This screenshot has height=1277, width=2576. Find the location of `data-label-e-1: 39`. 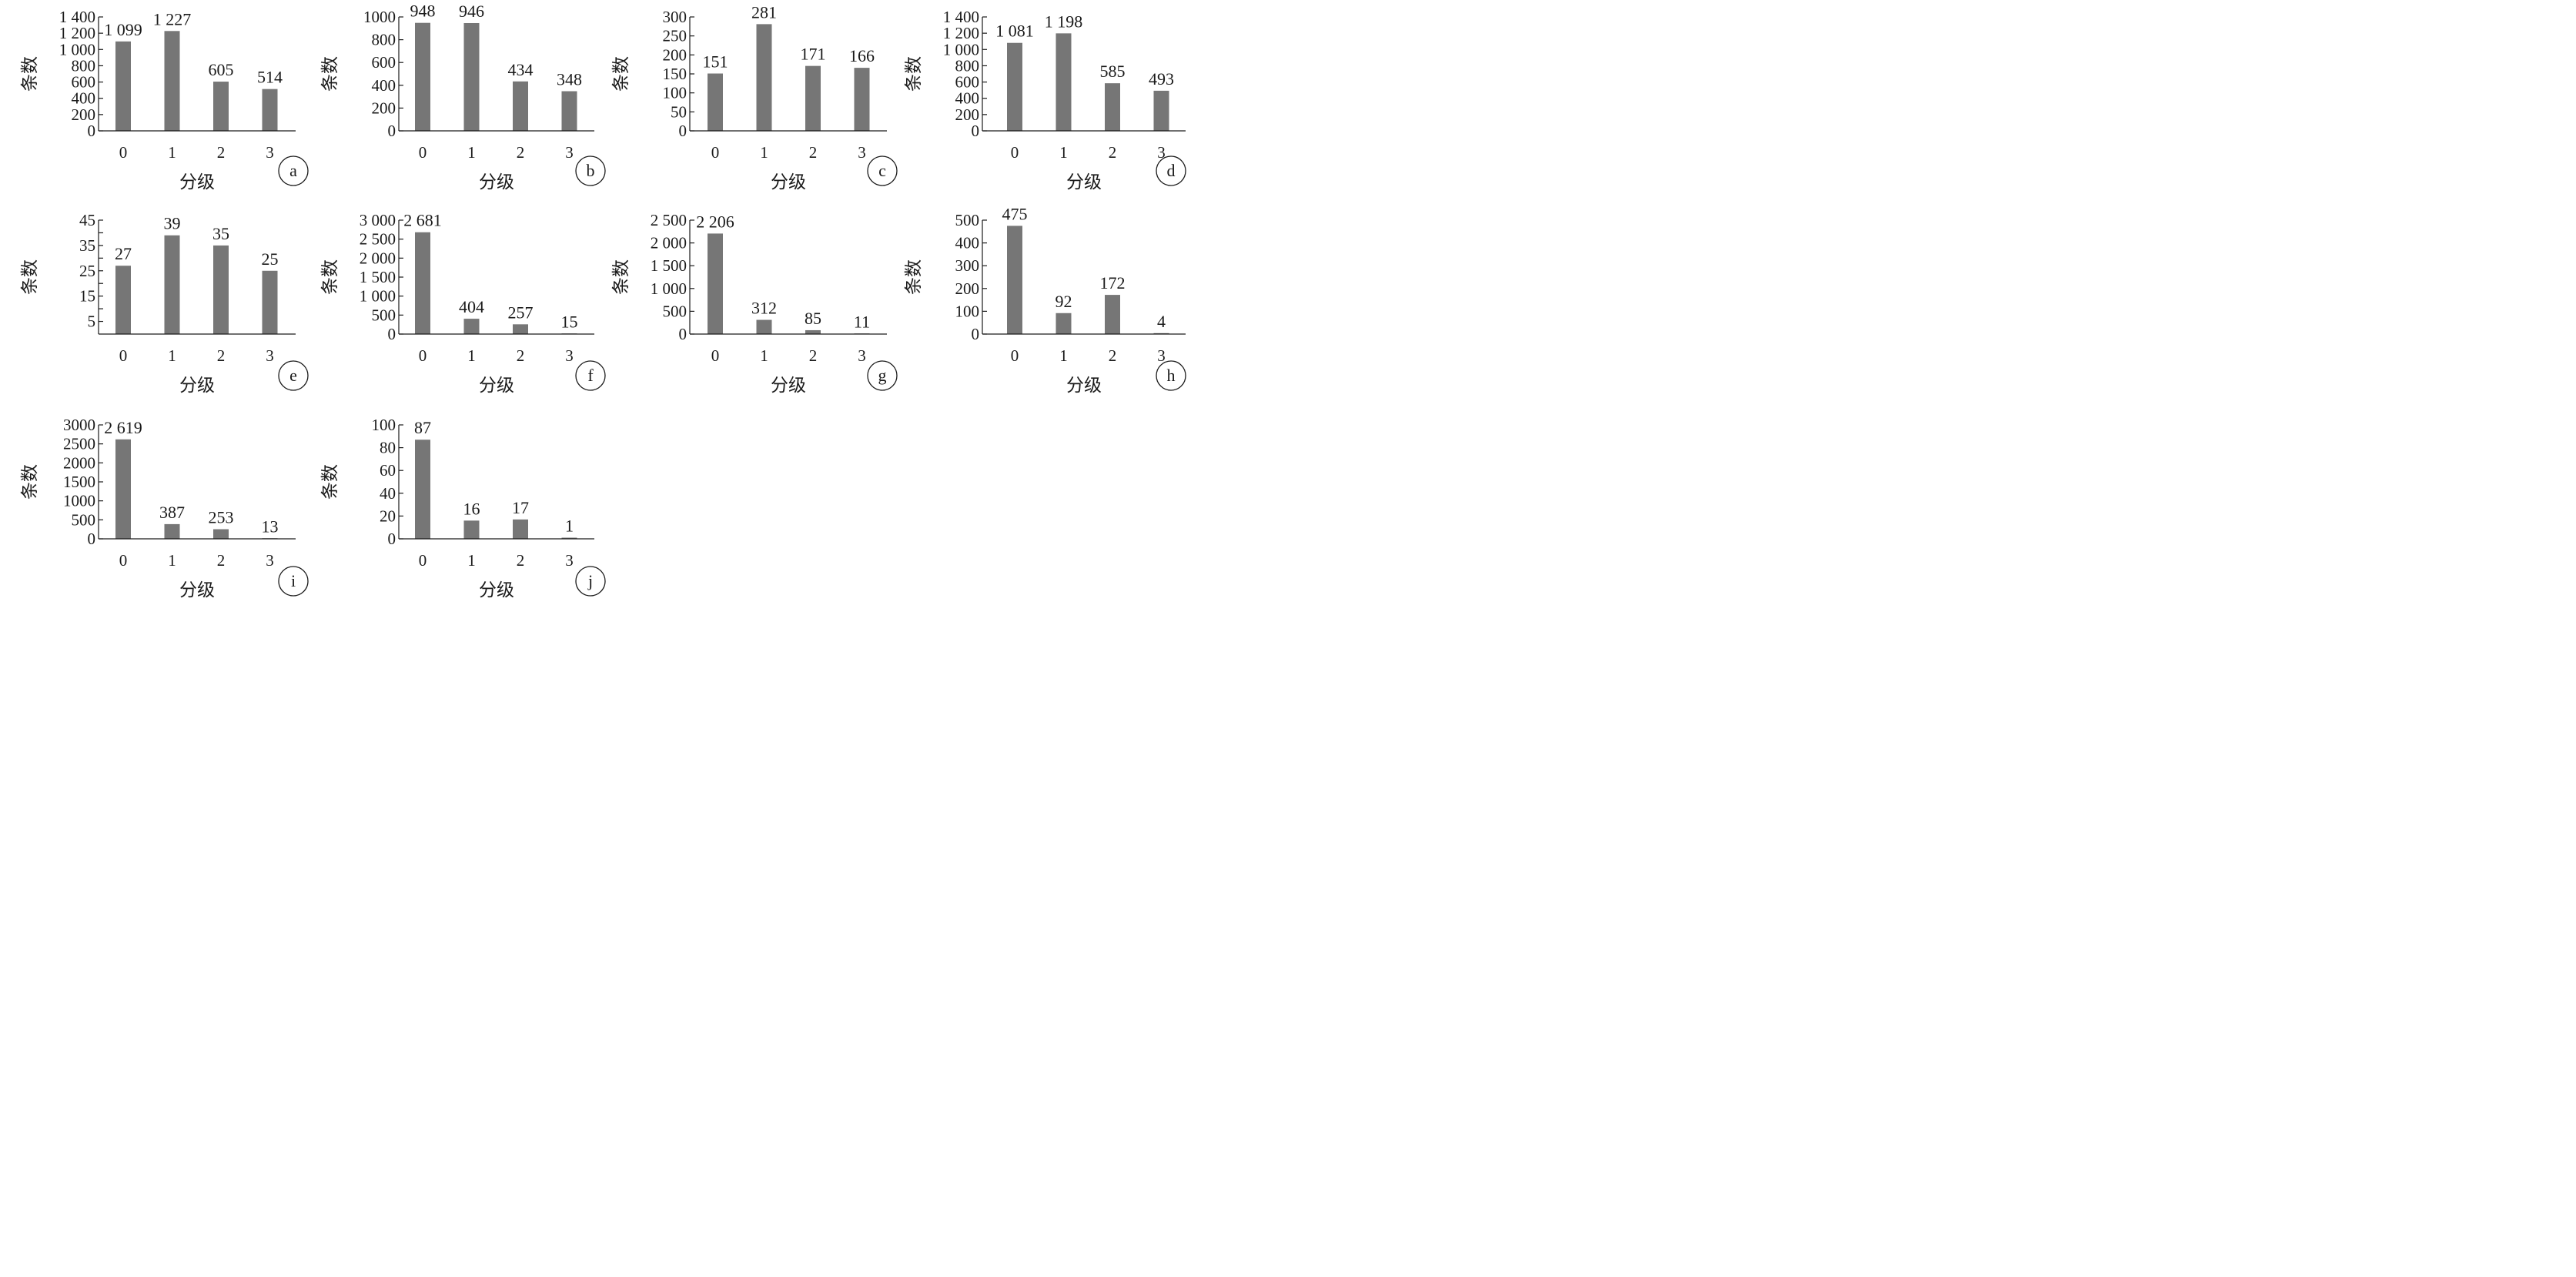

data-label-e-1: 39 is located at coordinates (173, 223).